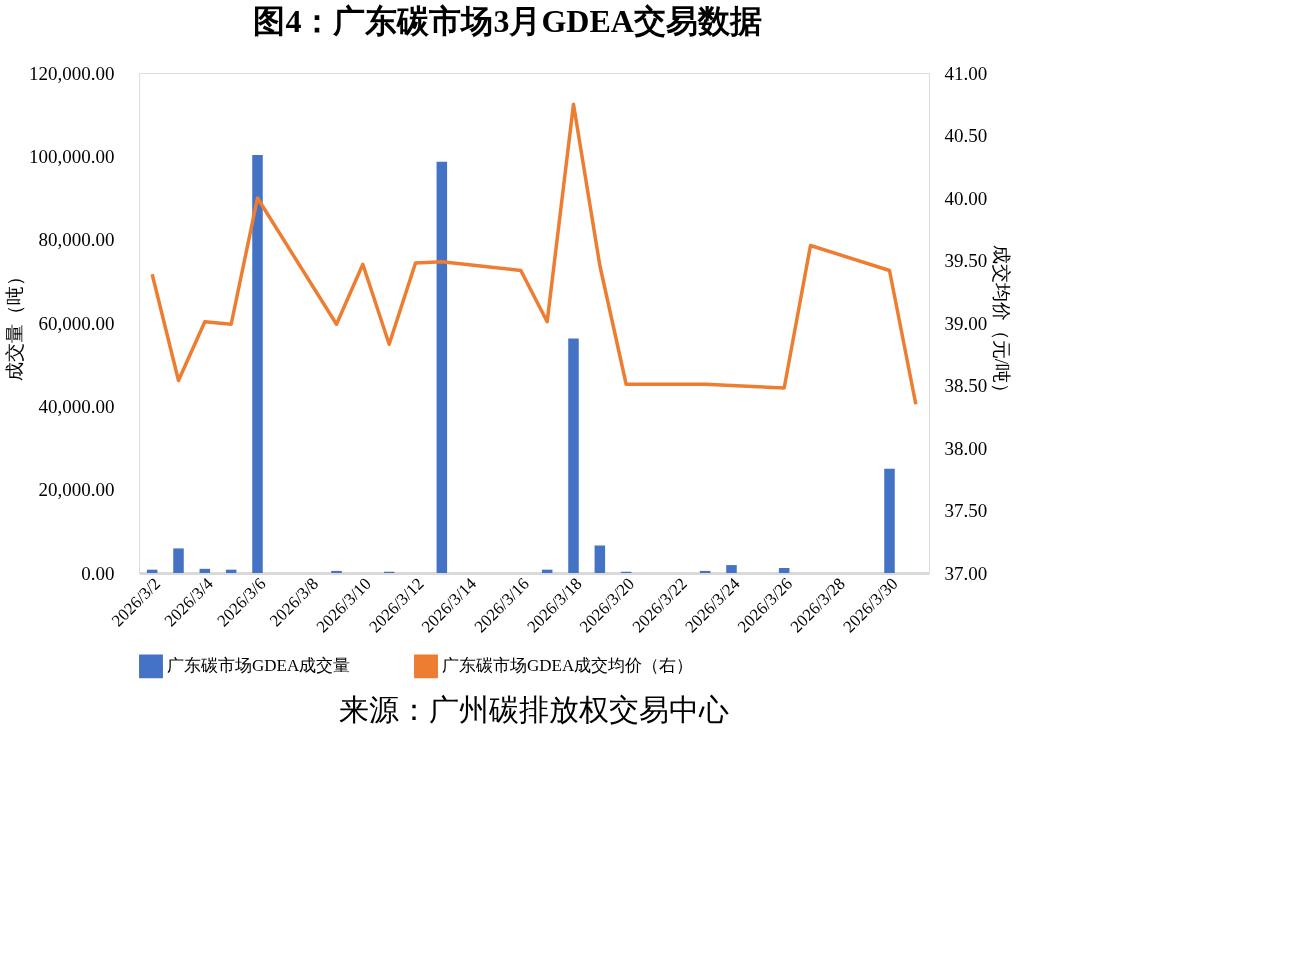  Describe the element at coordinates (76, 406) in the screenshot. I see `y-tick-label: 40,000.00` at that location.